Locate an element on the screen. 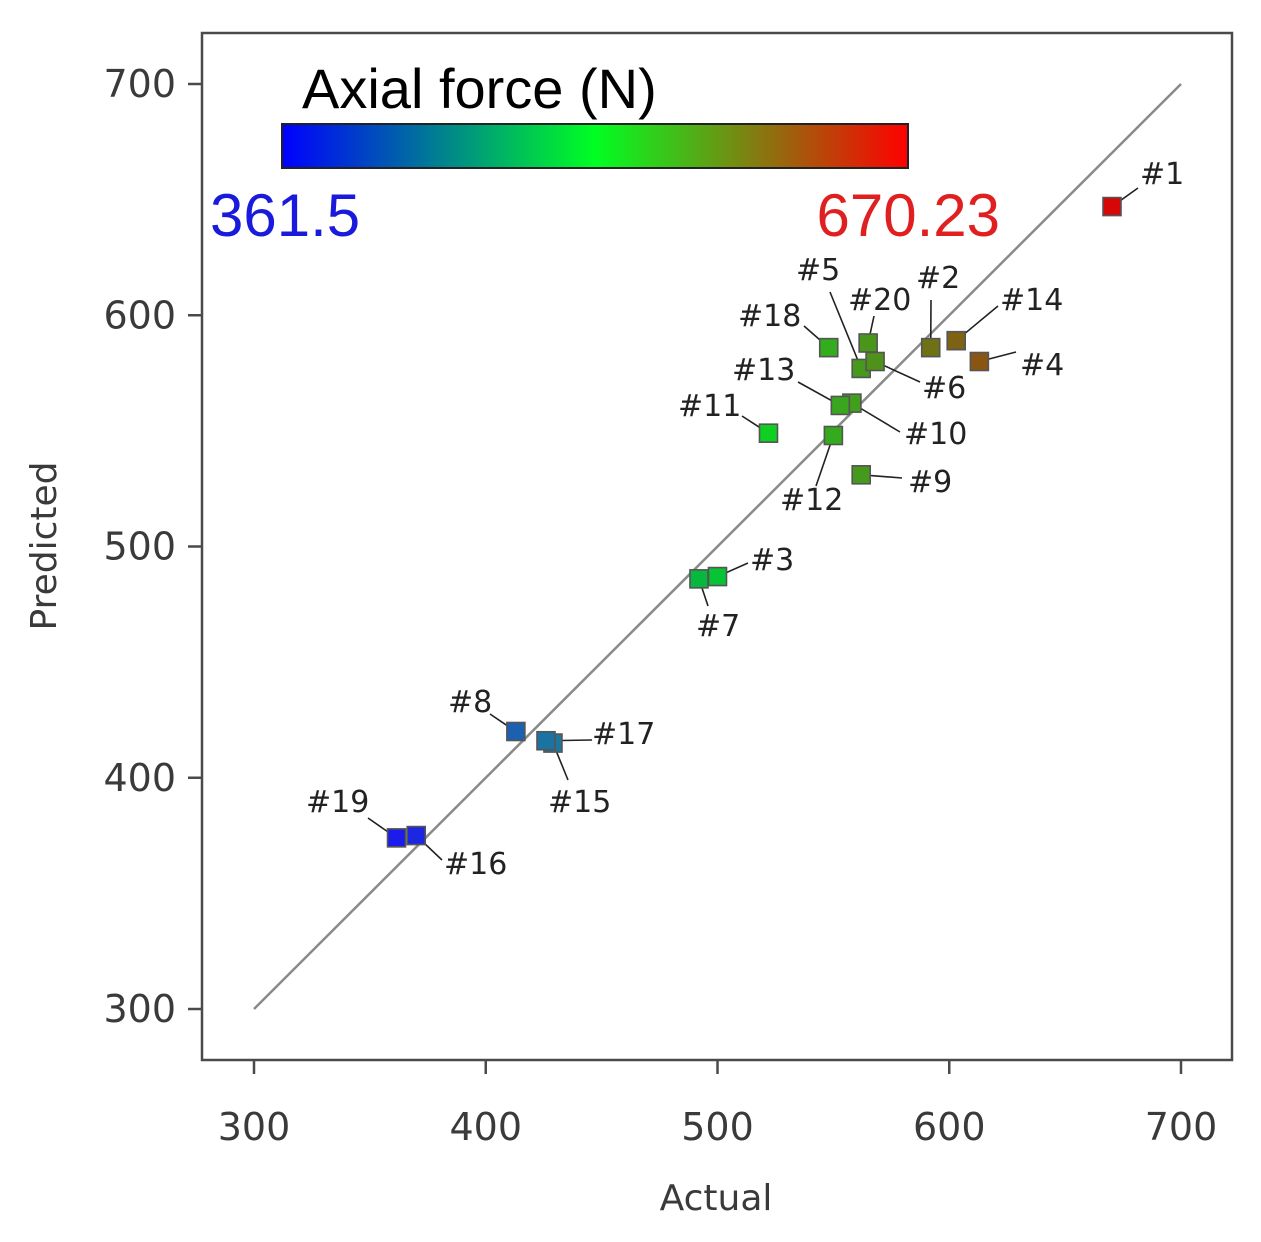 Image resolution: width=1261 pixels, height=1242 pixels. y-tick-label: 700 is located at coordinates (139, 84).